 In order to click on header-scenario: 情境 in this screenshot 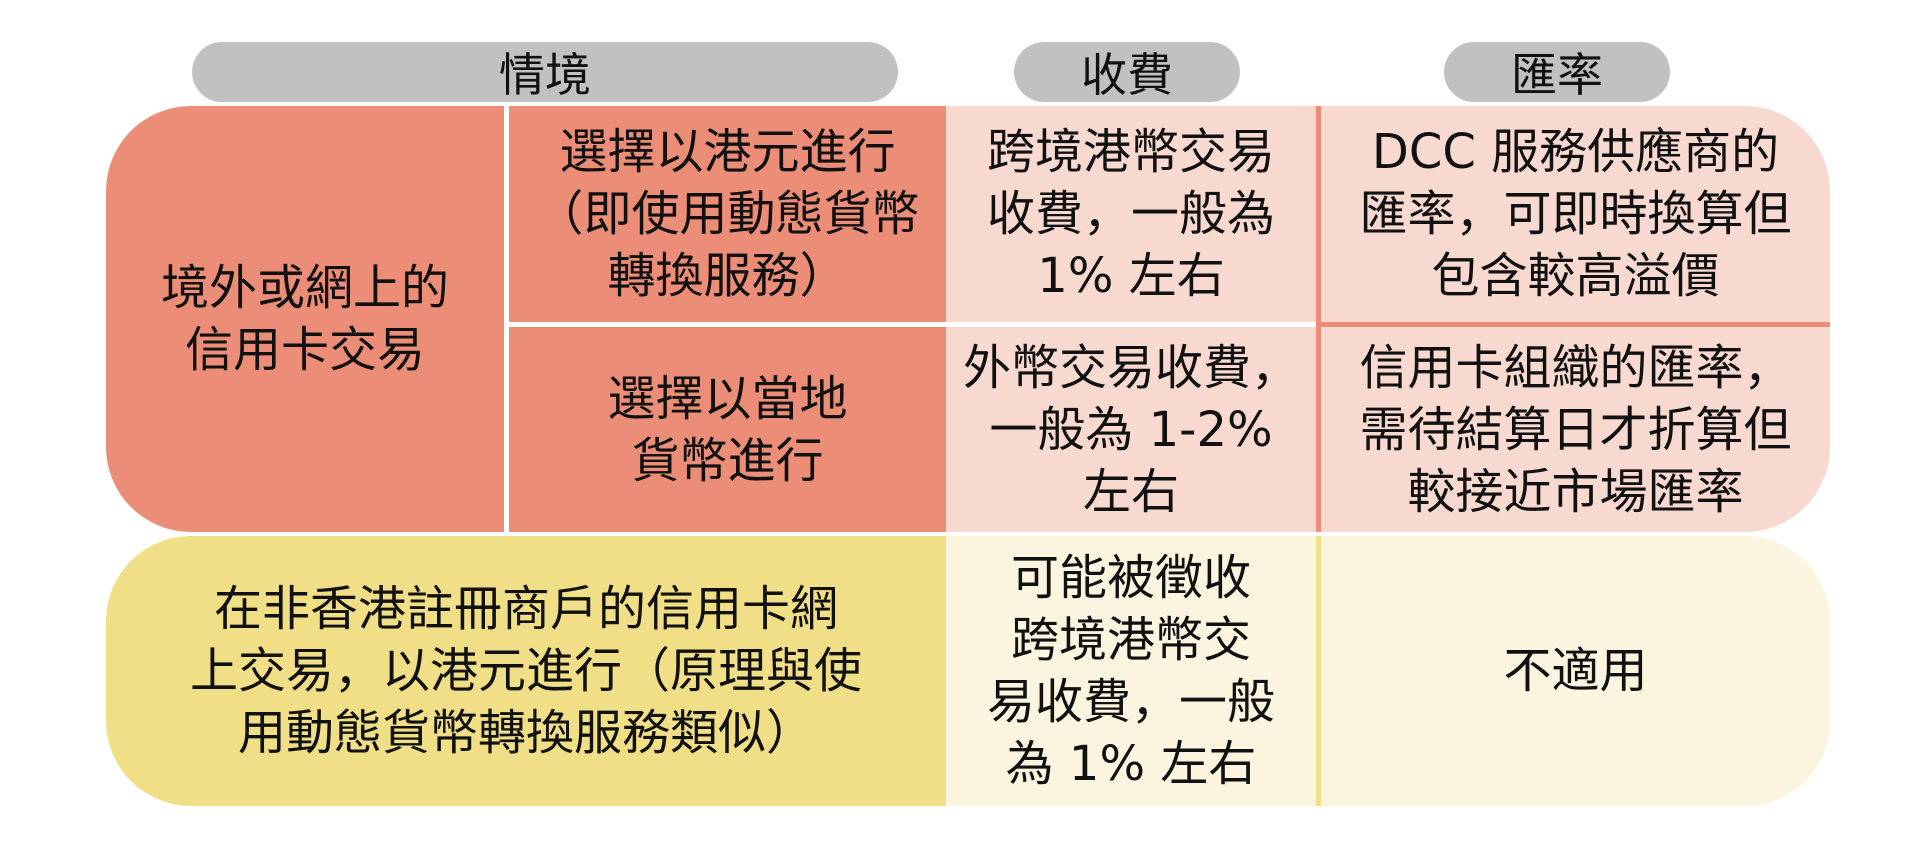, I will do `click(545, 72)`.